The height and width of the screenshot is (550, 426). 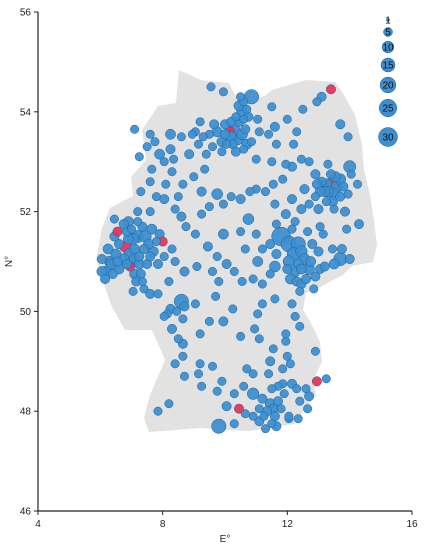 I want to click on x-axis-label: E°, so click(x=225, y=539).